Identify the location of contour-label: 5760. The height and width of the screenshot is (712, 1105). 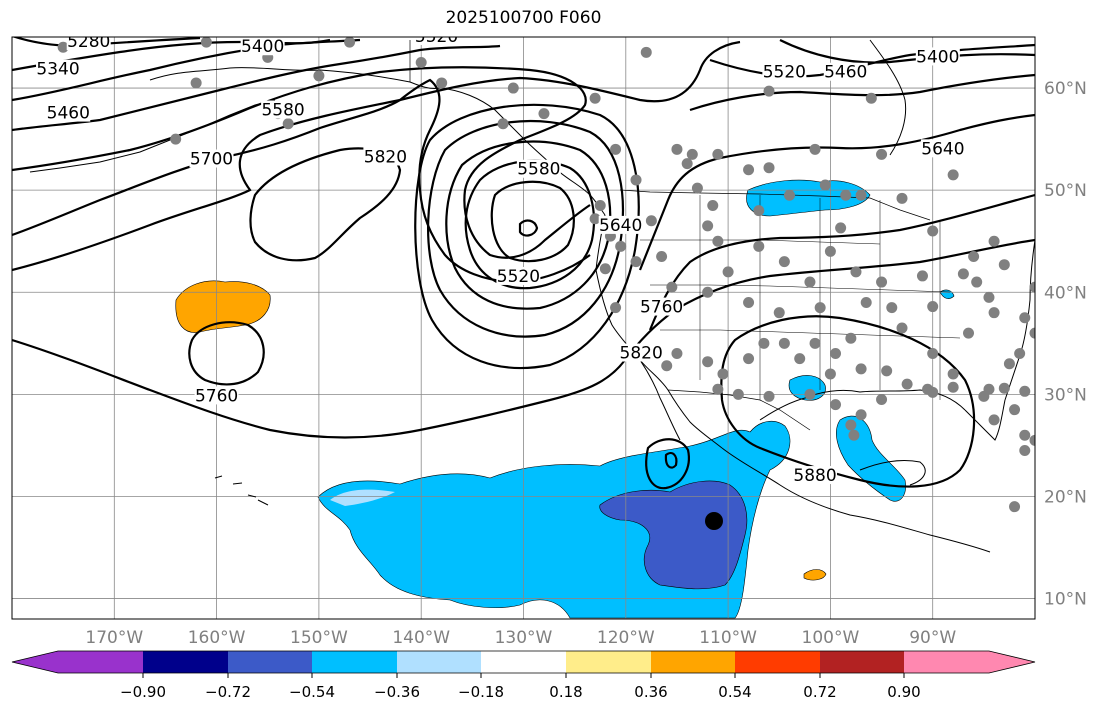
(216, 396).